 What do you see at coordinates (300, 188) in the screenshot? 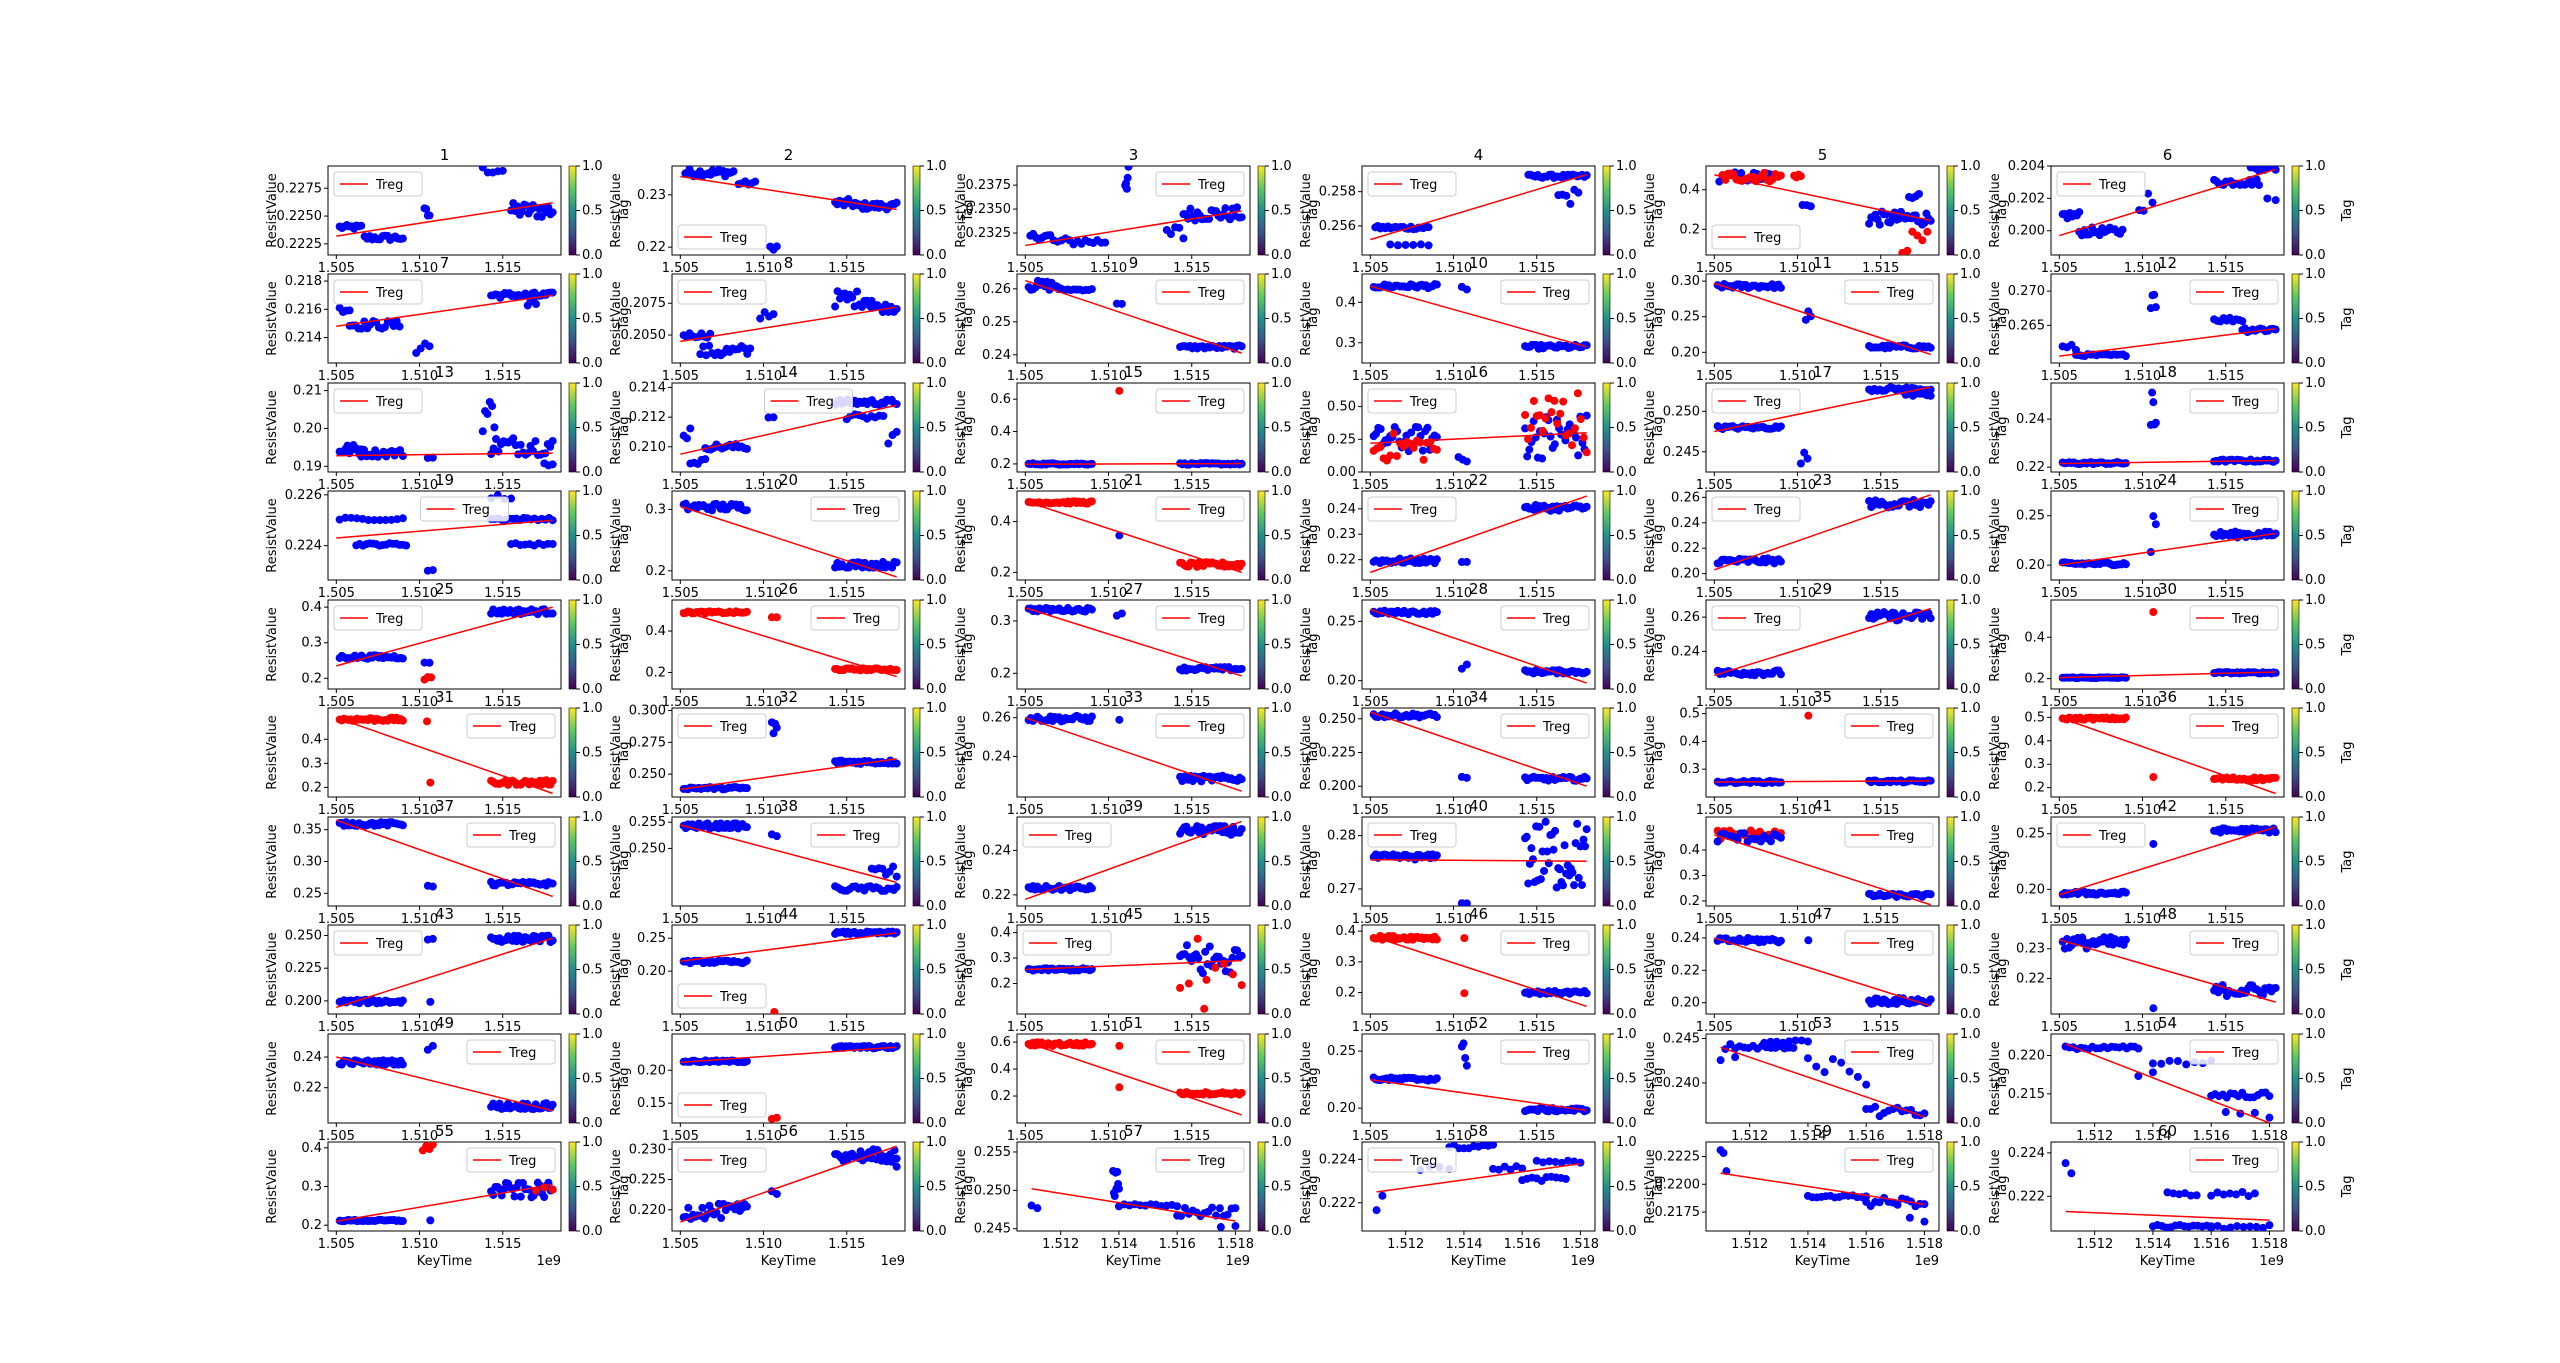
I see `y-tick-label: 0.2275` at bounding box center [300, 188].